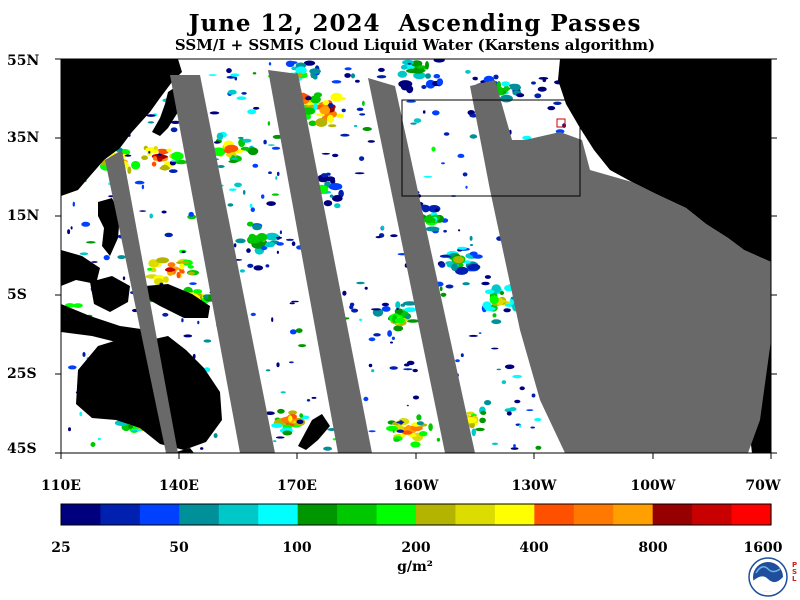 The image size is (800, 600). I want to click on lat-label-35n: 35N, so click(23, 138).